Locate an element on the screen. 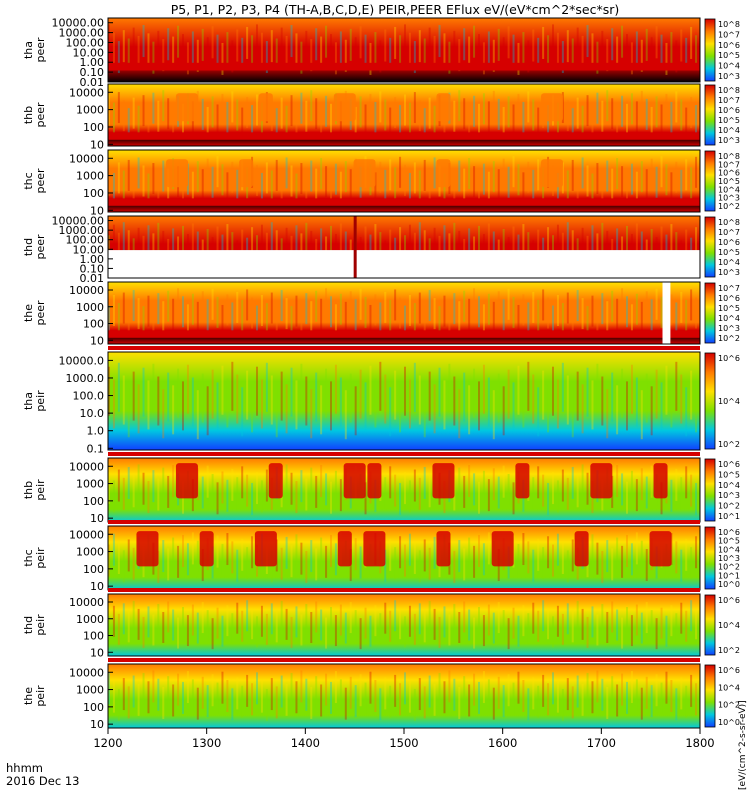 This screenshot has width=750, height=800. spectrogram-tha-peer is located at coordinates (404, 50).